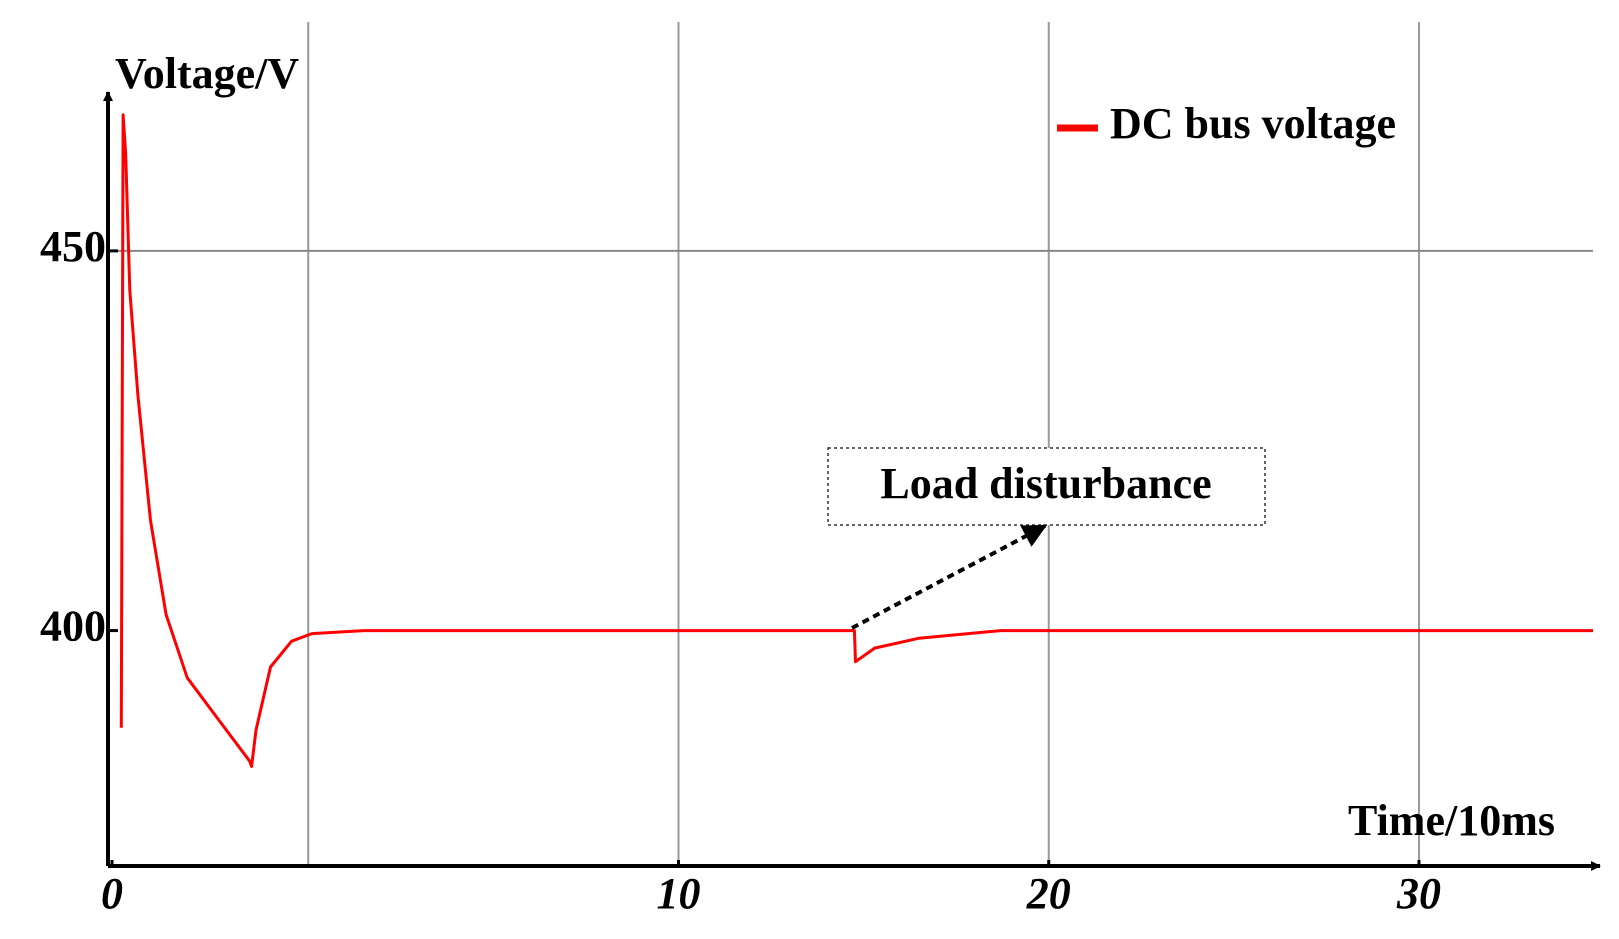 Image resolution: width=1619 pixels, height=939 pixels. Describe the element at coordinates (1048, 893) in the screenshot. I see `x-tick-label: 20` at that location.